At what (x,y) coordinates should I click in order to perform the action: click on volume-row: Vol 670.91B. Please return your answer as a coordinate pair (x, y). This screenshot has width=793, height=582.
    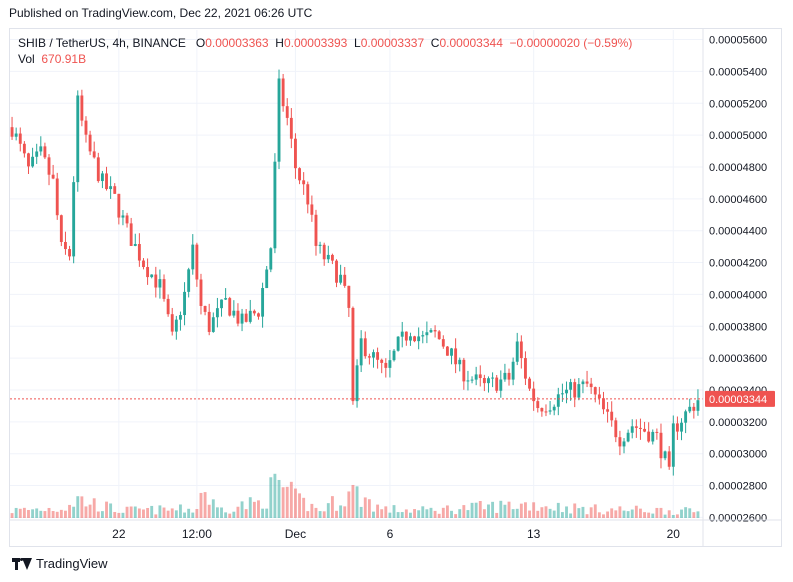
    Looking at the image, I should click on (325, 59).